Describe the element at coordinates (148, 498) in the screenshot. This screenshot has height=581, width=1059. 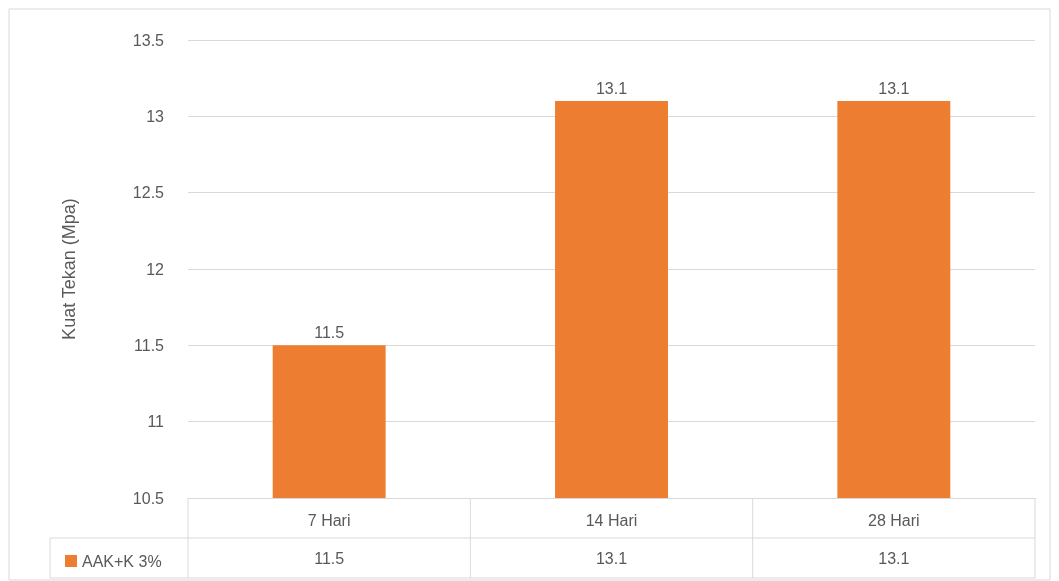
I see `y-tick-label: 10.5` at that location.